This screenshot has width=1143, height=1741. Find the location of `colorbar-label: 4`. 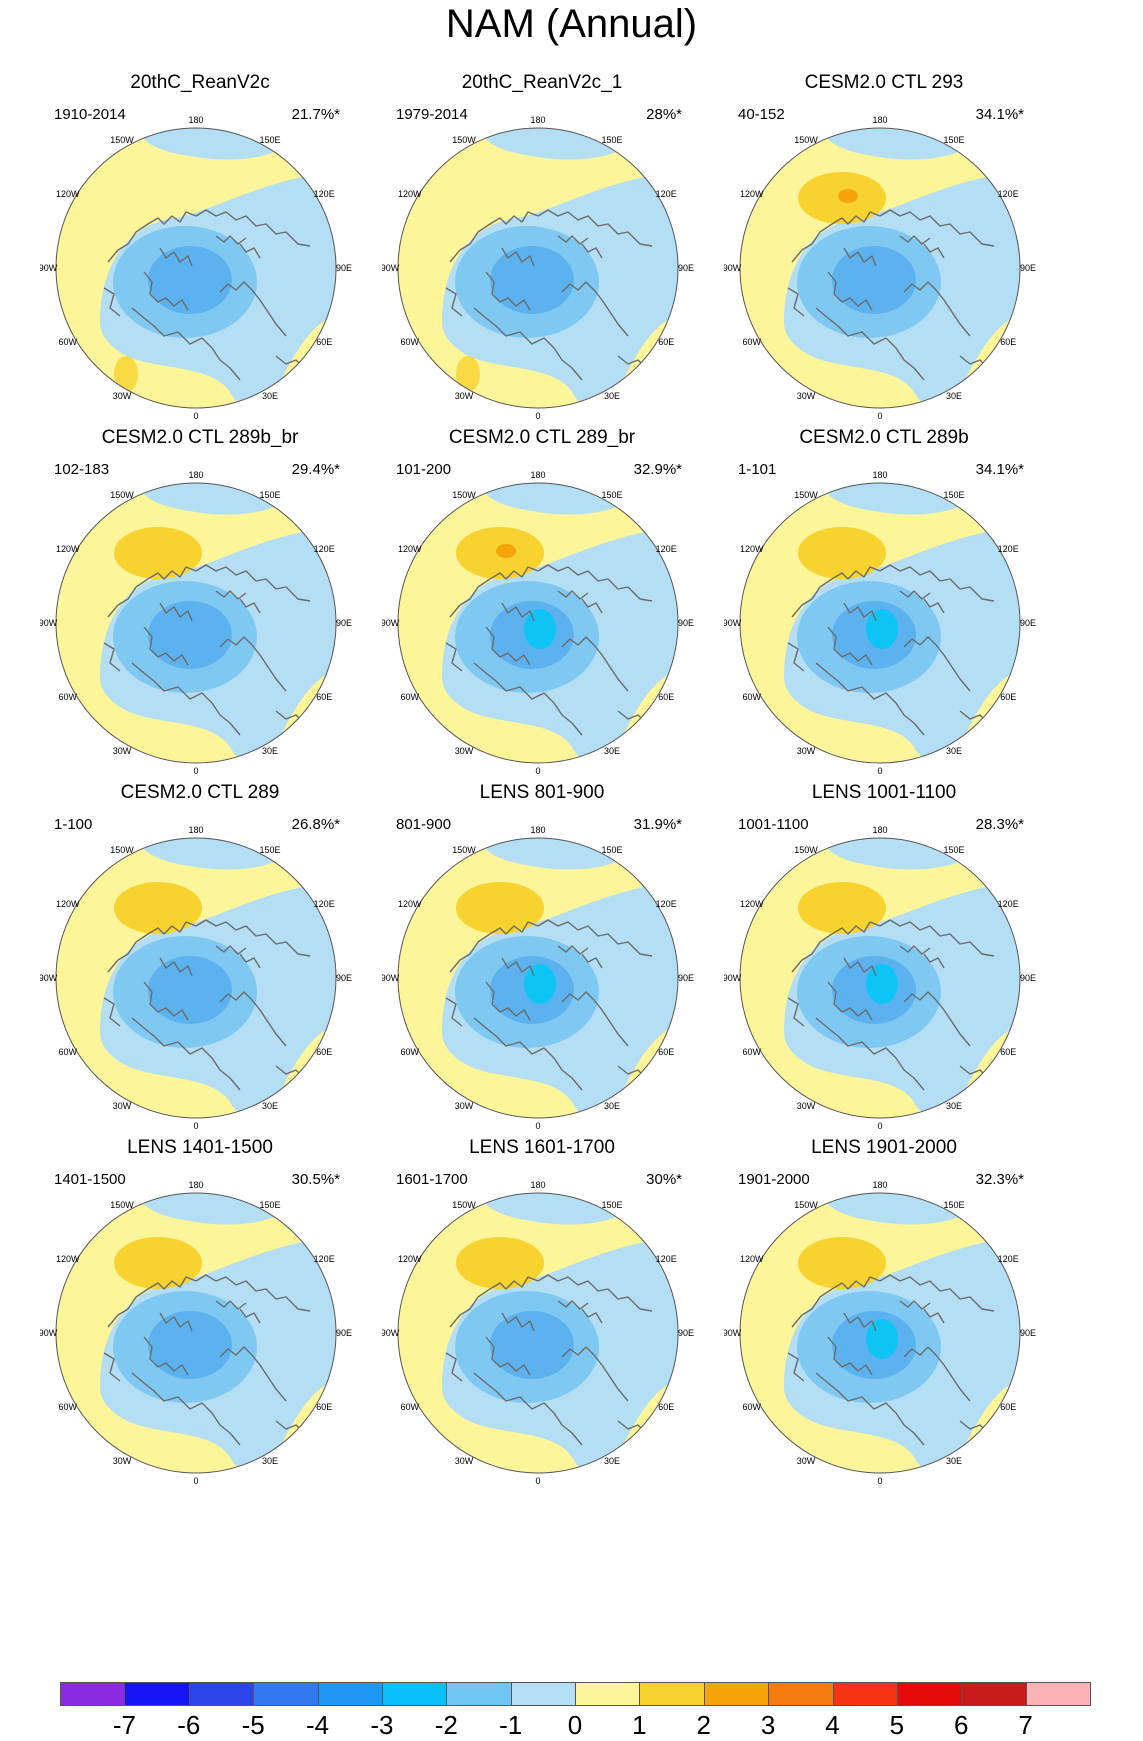

colorbar-label: 4 is located at coordinates (832, 1725).